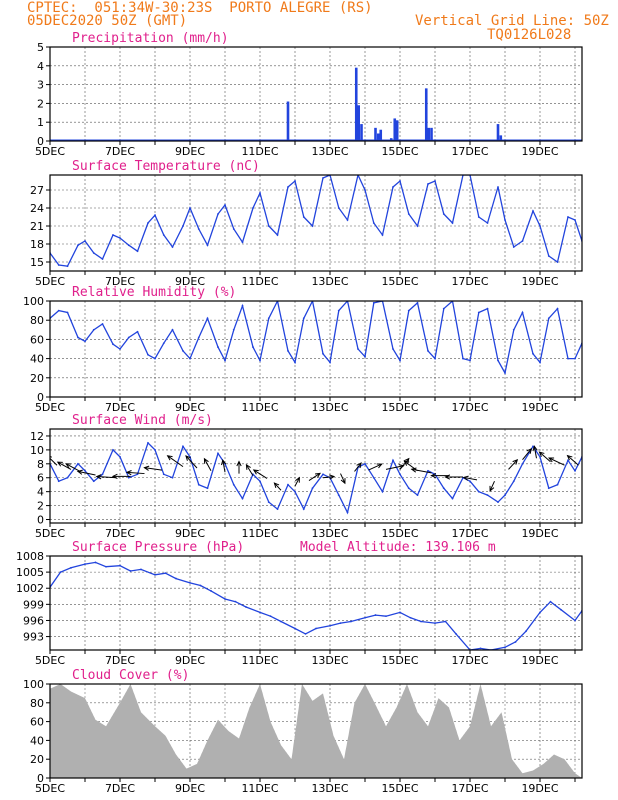 The height and width of the screenshot is (800, 618). Describe the element at coordinates (259, 660) in the screenshot. I see `x-tick-label: 11DEC` at that location.